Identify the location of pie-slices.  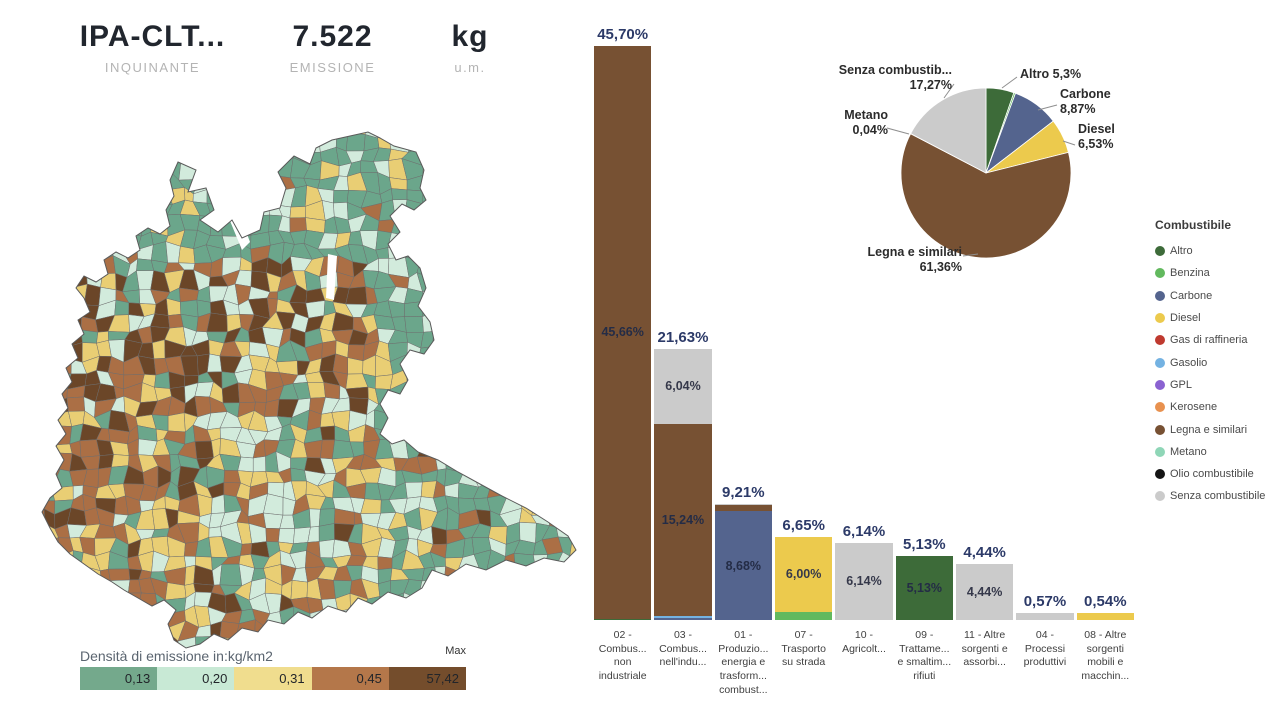
(986, 173).